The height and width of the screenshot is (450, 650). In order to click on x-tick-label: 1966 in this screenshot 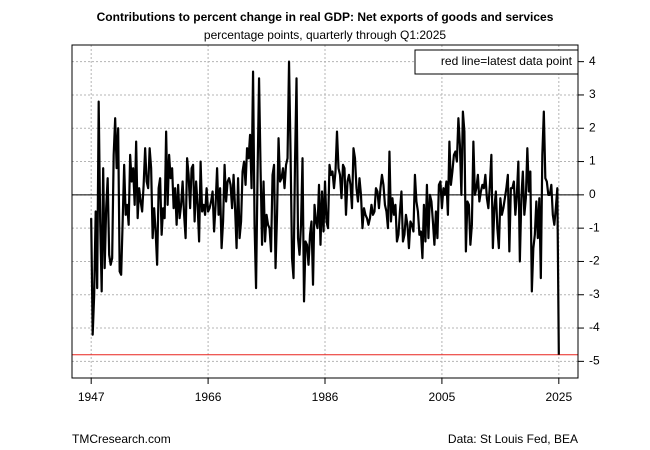, I will do `click(208, 397)`.